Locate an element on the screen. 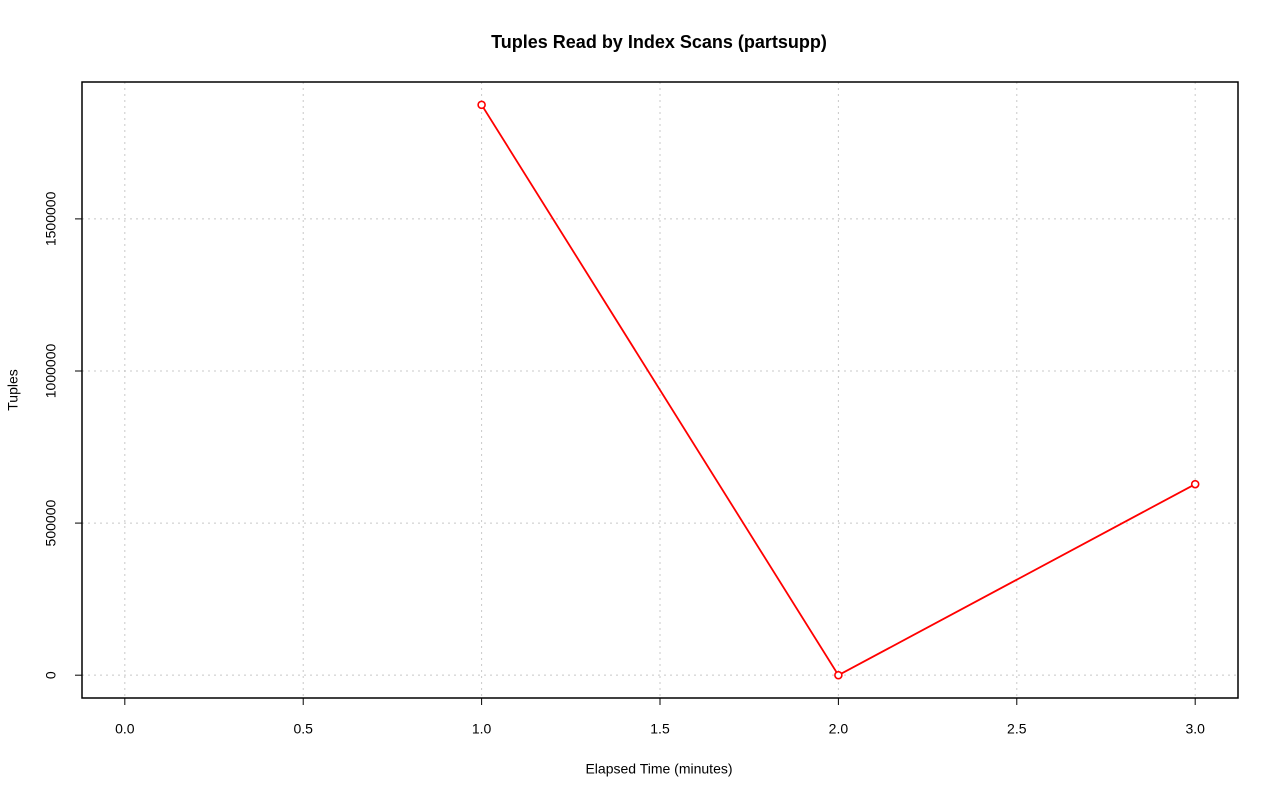 The height and width of the screenshot is (806, 1280). y-tick-label: 1500000 is located at coordinates (51, 218).